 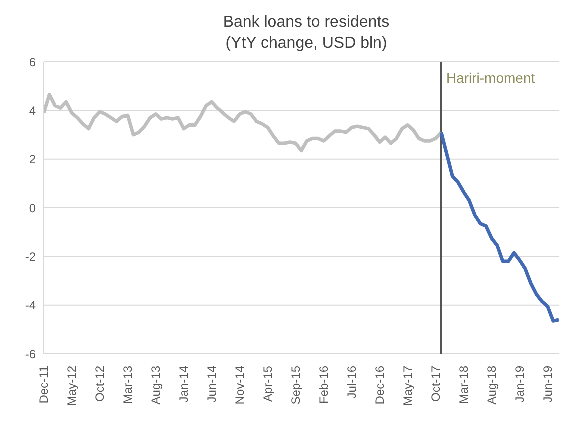 What do you see at coordinates (155, 385) in the screenshot?
I see `x-tick-label: Aug-13` at bounding box center [155, 385].